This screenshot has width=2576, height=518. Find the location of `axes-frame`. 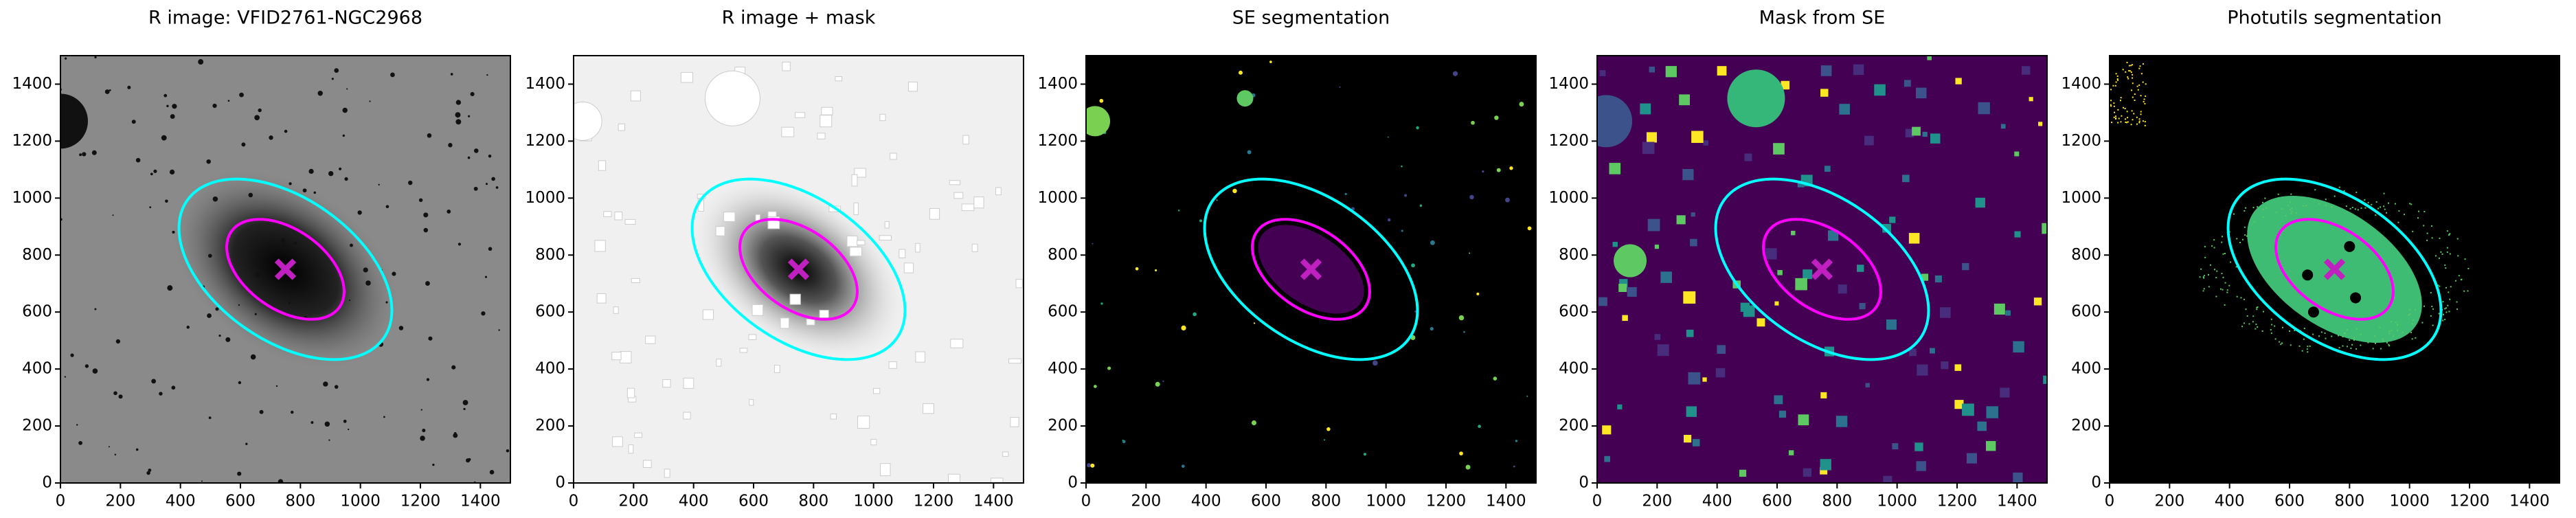

axes-frame is located at coordinates (285, 269).